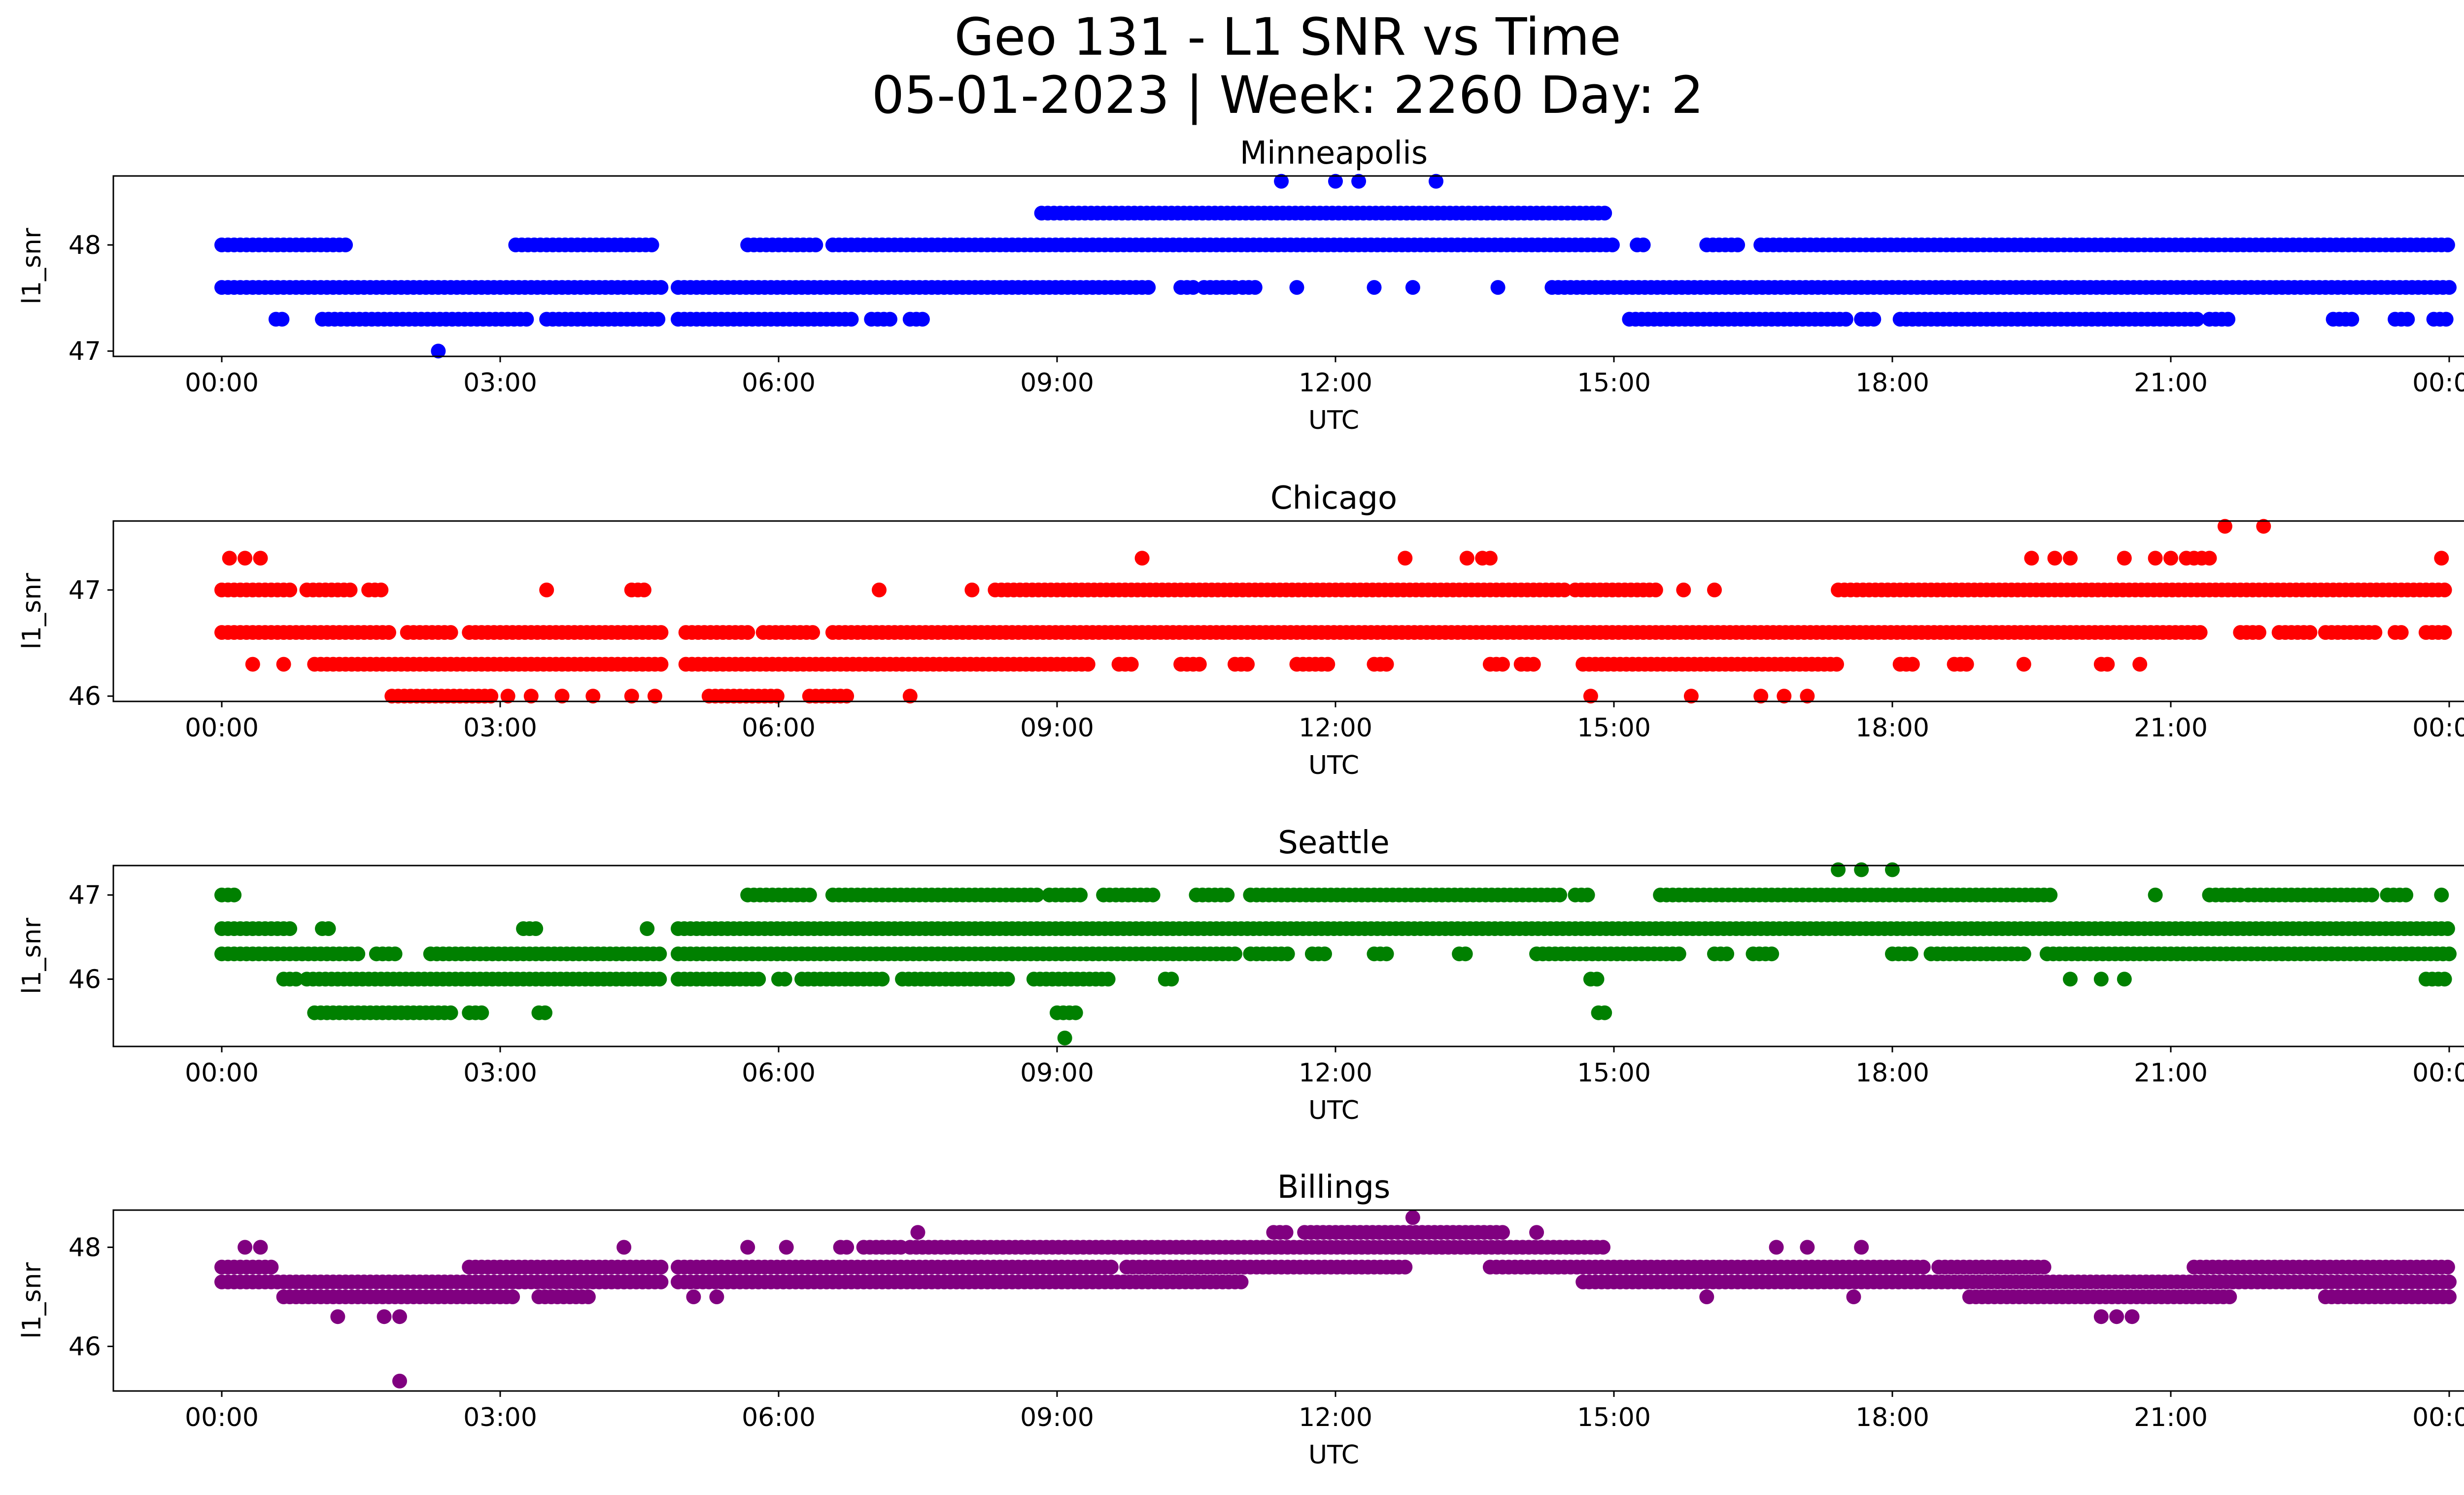 Image resolution: width=2464 pixels, height=1495 pixels. What do you see at coordinates (779, 1417) in the screenshot?
I see `x-tick-label: 06:00` at bounding box center [779, 1417].